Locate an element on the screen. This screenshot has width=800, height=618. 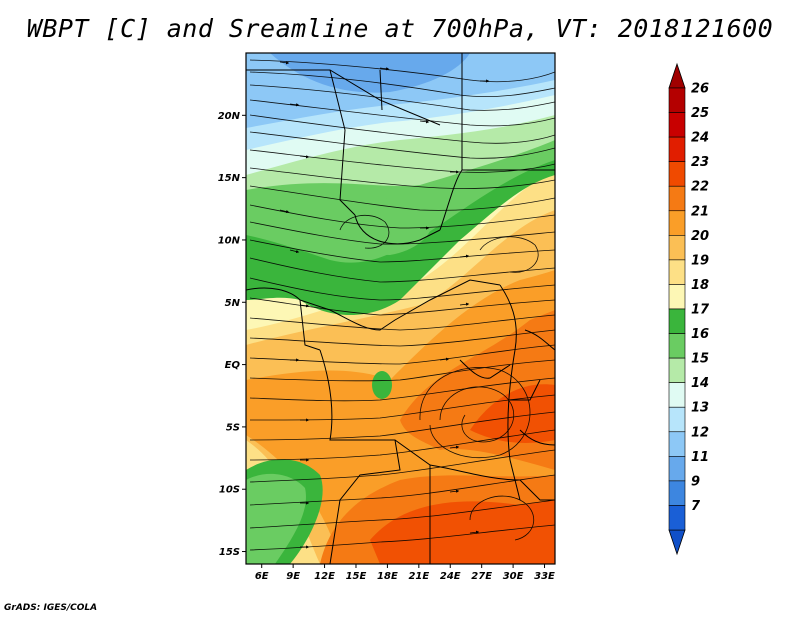
colorbar-label: 22 is located at coordinates (700, 187).